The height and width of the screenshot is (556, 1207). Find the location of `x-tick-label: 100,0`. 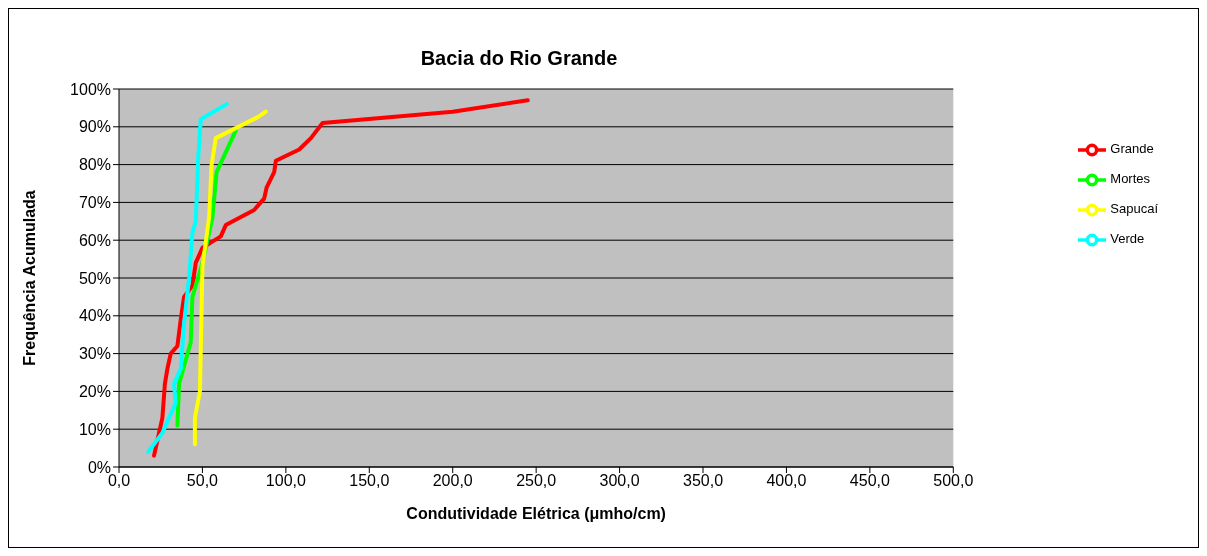

x-tick-label: 100,0 is located at coordinates (285, 481).